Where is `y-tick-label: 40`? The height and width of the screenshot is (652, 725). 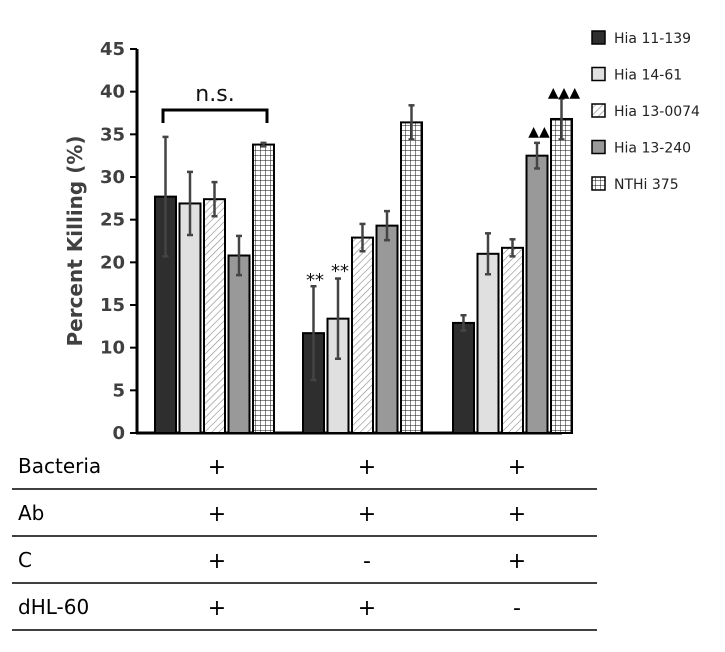 y-tick-label: 40 is located at coordinates (112, 92).